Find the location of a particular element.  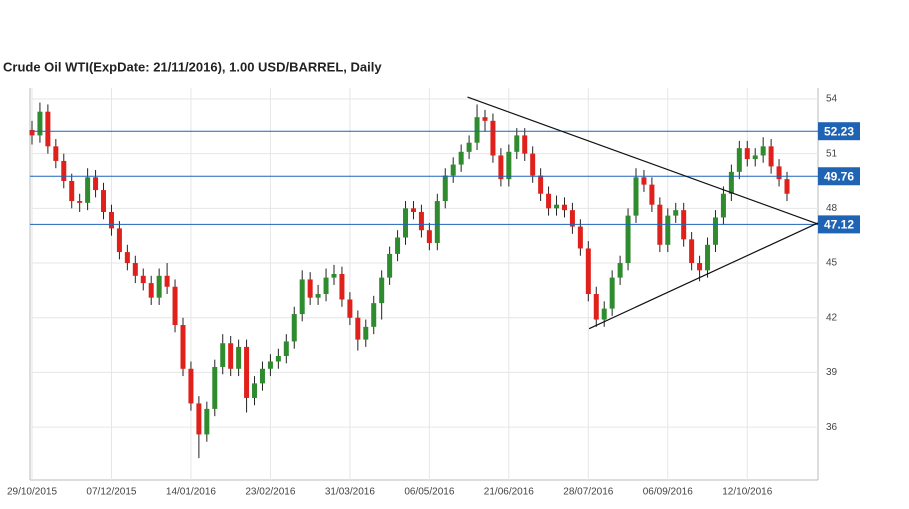

x-tick-label: 28/07/2016 is located at coordinates (588, 492).